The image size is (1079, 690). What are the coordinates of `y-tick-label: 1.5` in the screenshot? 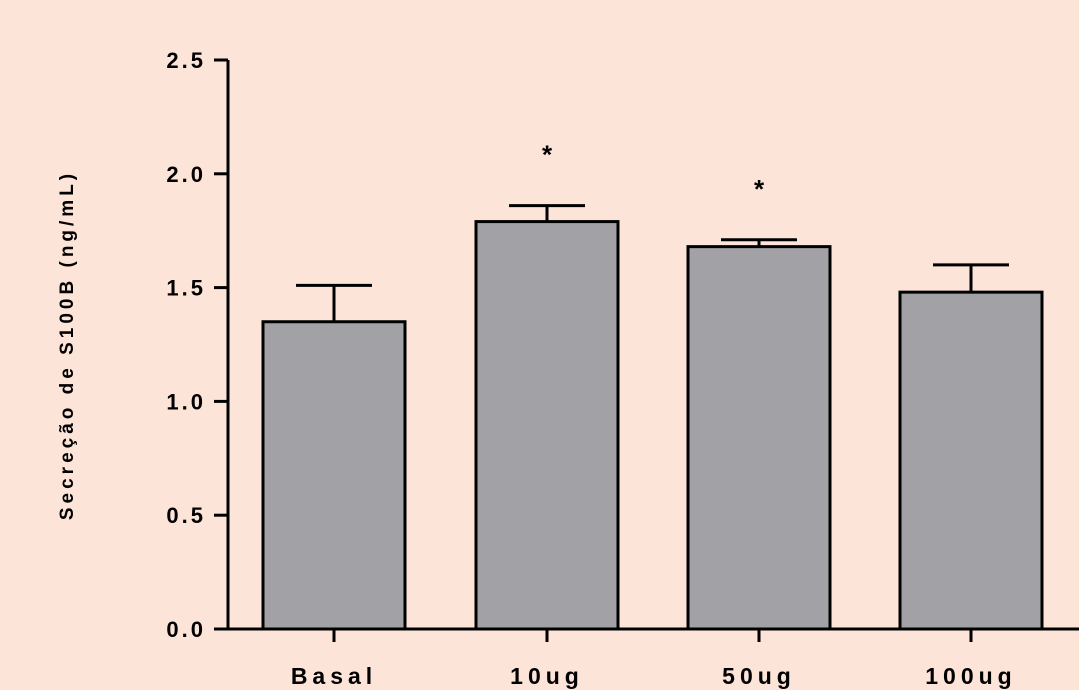 It's located at (186, 288).